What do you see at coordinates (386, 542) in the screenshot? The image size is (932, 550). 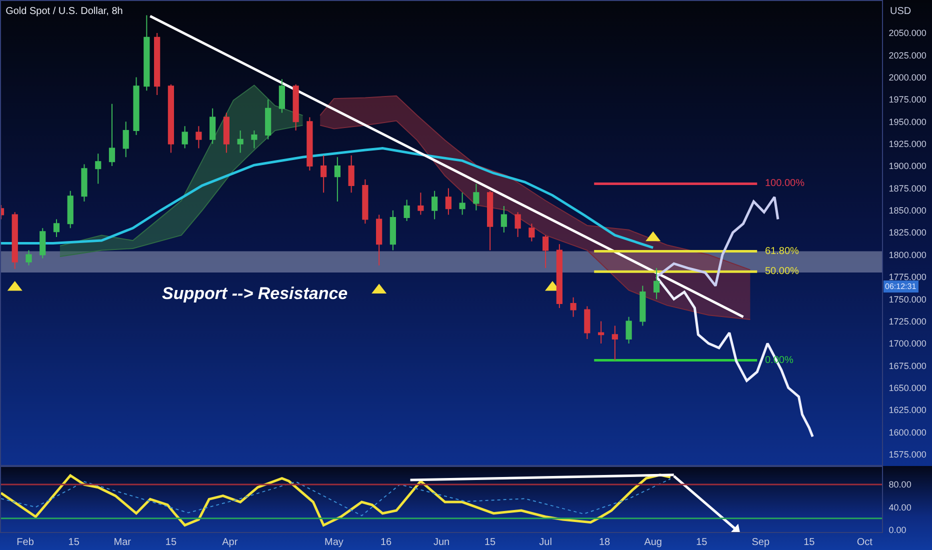 I see `x-tick-label: 16` at bounding box center [386, 542].